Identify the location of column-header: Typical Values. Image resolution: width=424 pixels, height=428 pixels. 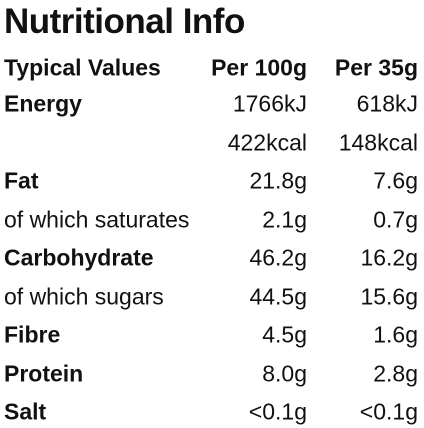
(82, 67).